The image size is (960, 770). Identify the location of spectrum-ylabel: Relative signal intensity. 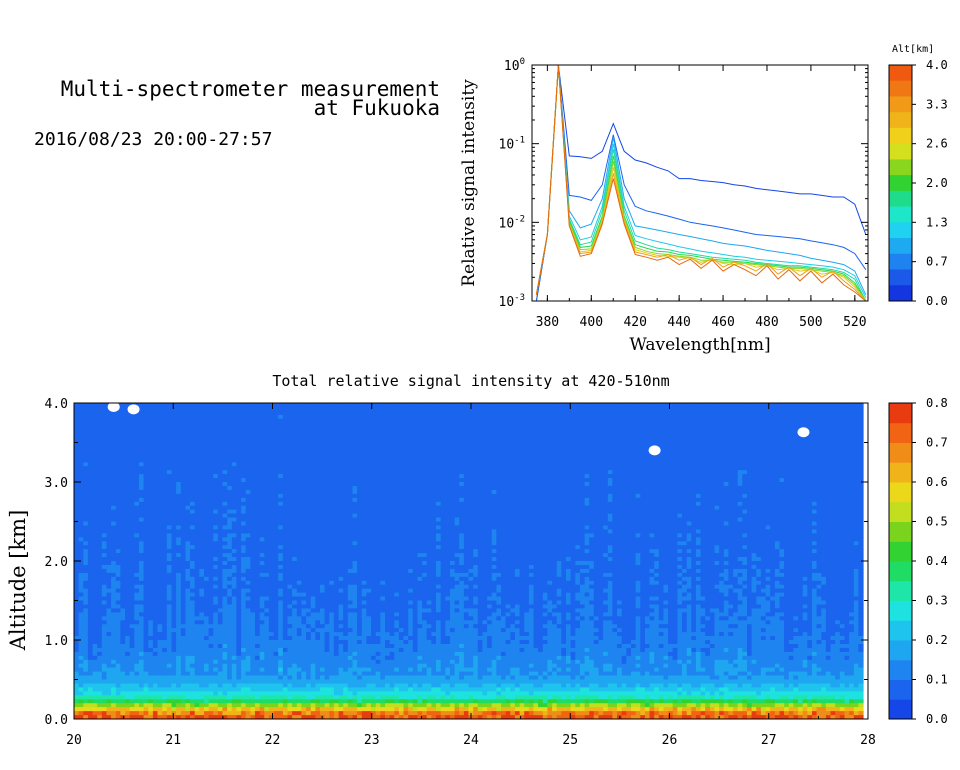
(469, 183).